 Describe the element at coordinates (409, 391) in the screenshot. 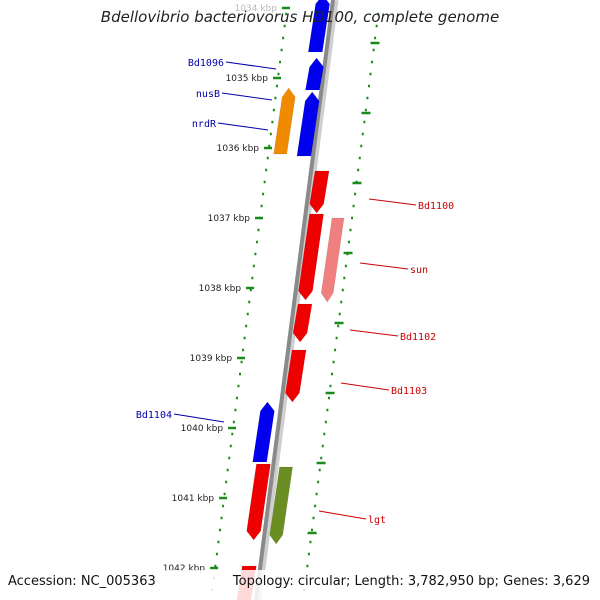

I see `gene-label-right: Bd1103` at that location.